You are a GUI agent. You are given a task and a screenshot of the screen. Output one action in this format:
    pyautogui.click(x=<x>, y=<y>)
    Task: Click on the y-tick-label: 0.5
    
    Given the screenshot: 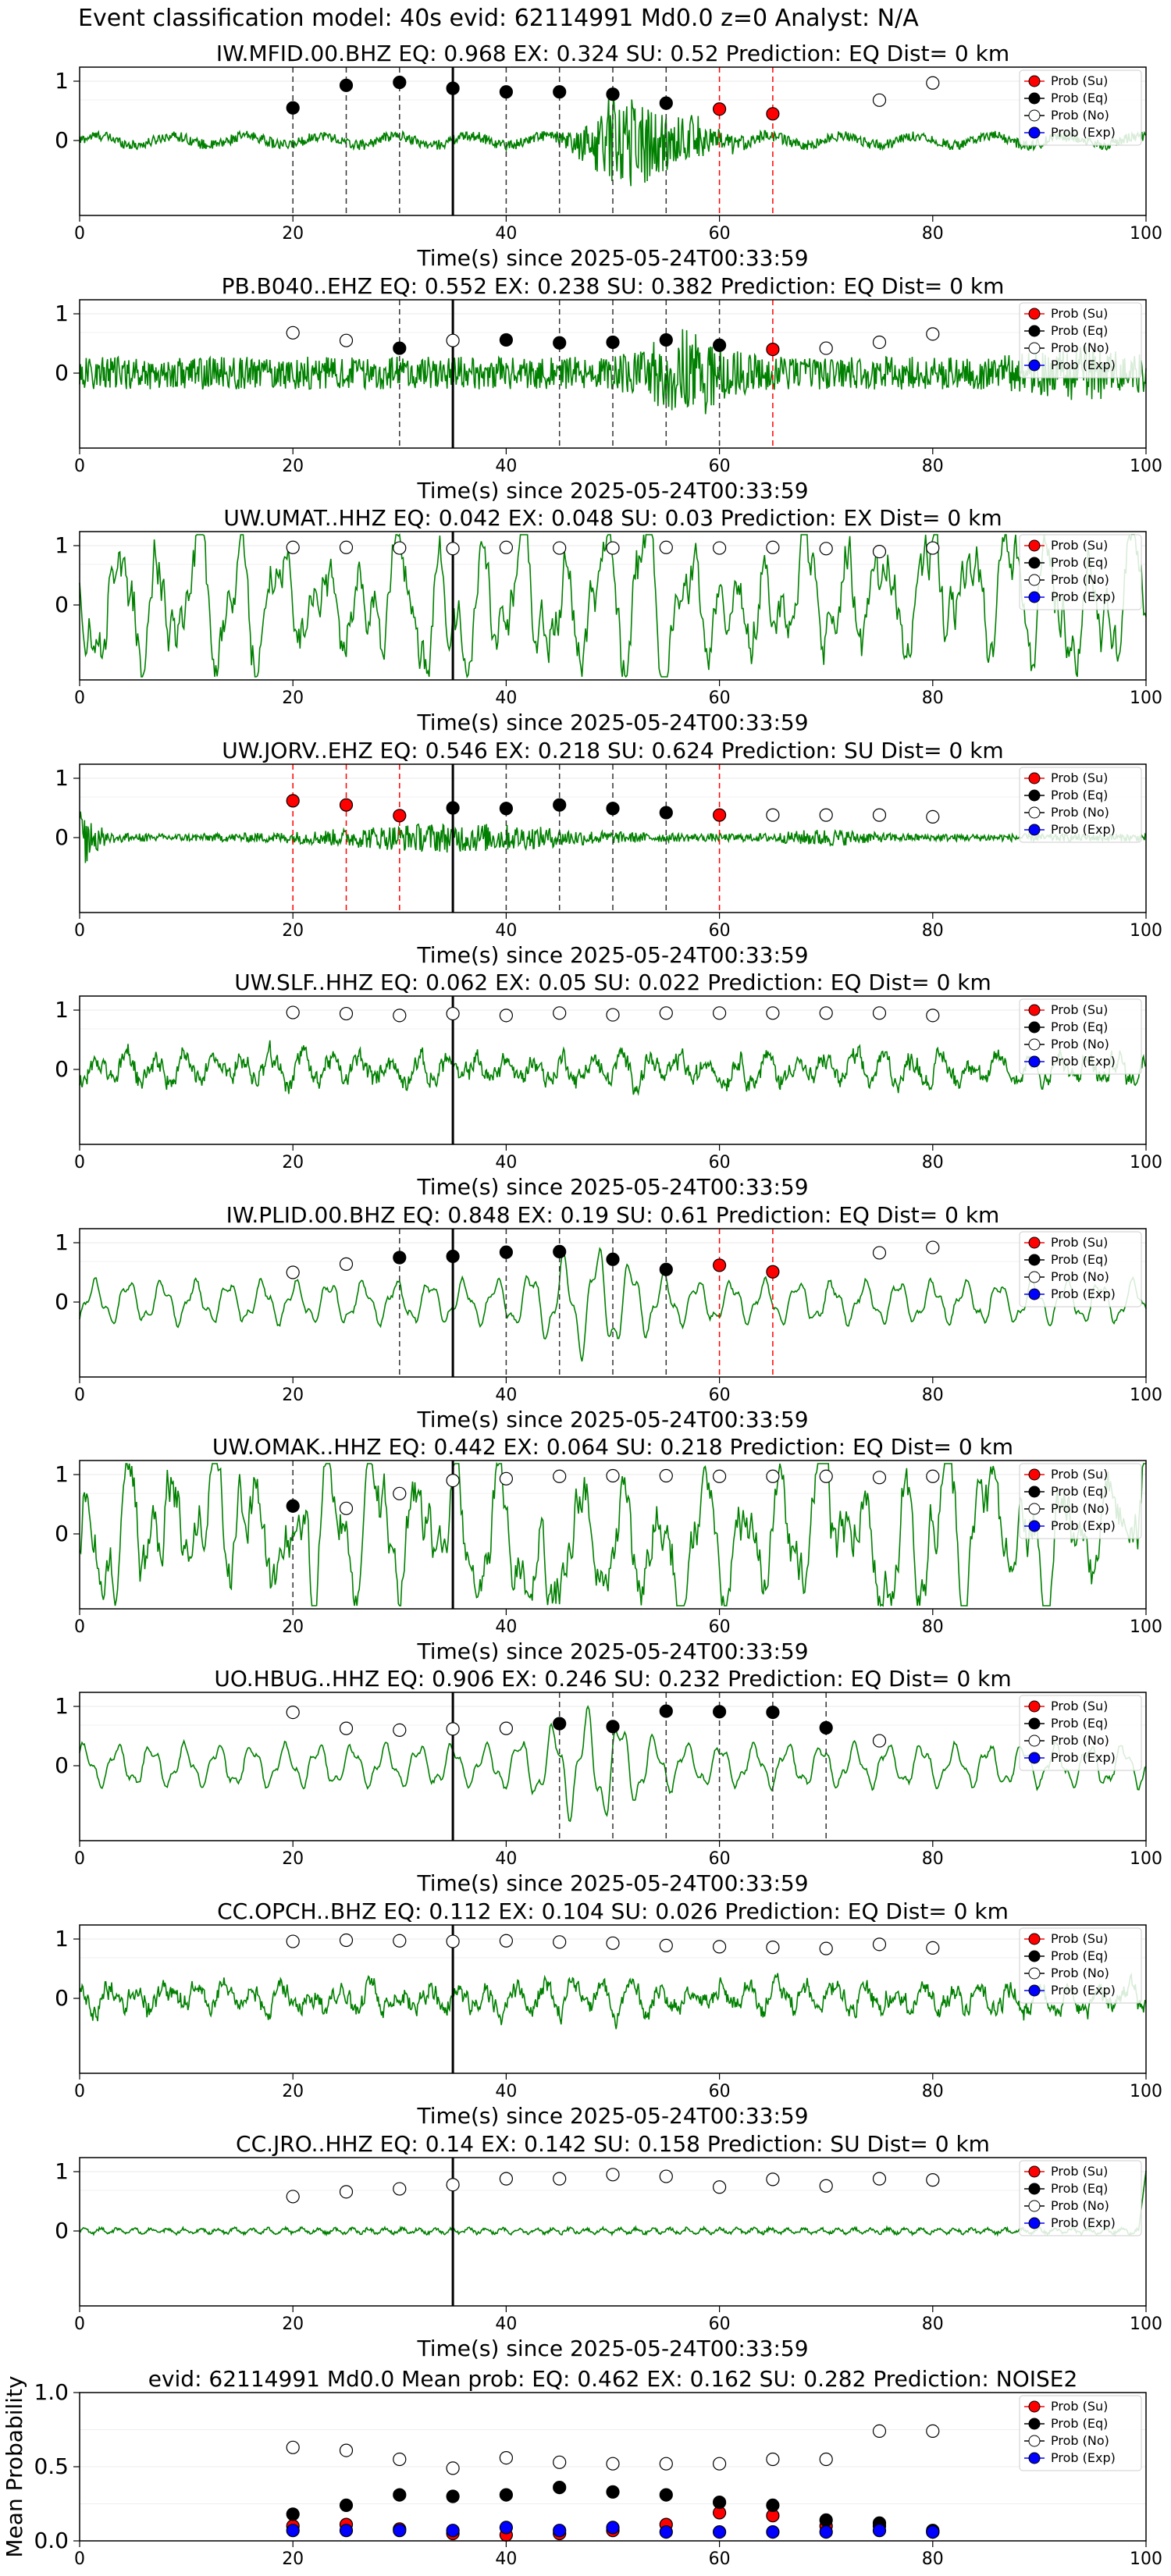 What is the action you would take?
    pyautogui.click(x=51, y=2466)
    